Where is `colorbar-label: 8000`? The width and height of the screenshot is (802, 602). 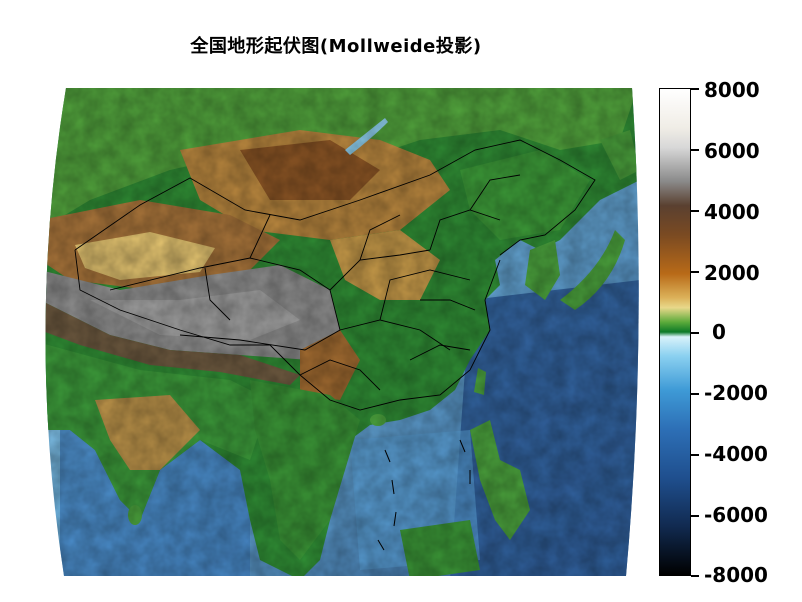
colorbar-label: 8000 is located at coordinates (732, 90).